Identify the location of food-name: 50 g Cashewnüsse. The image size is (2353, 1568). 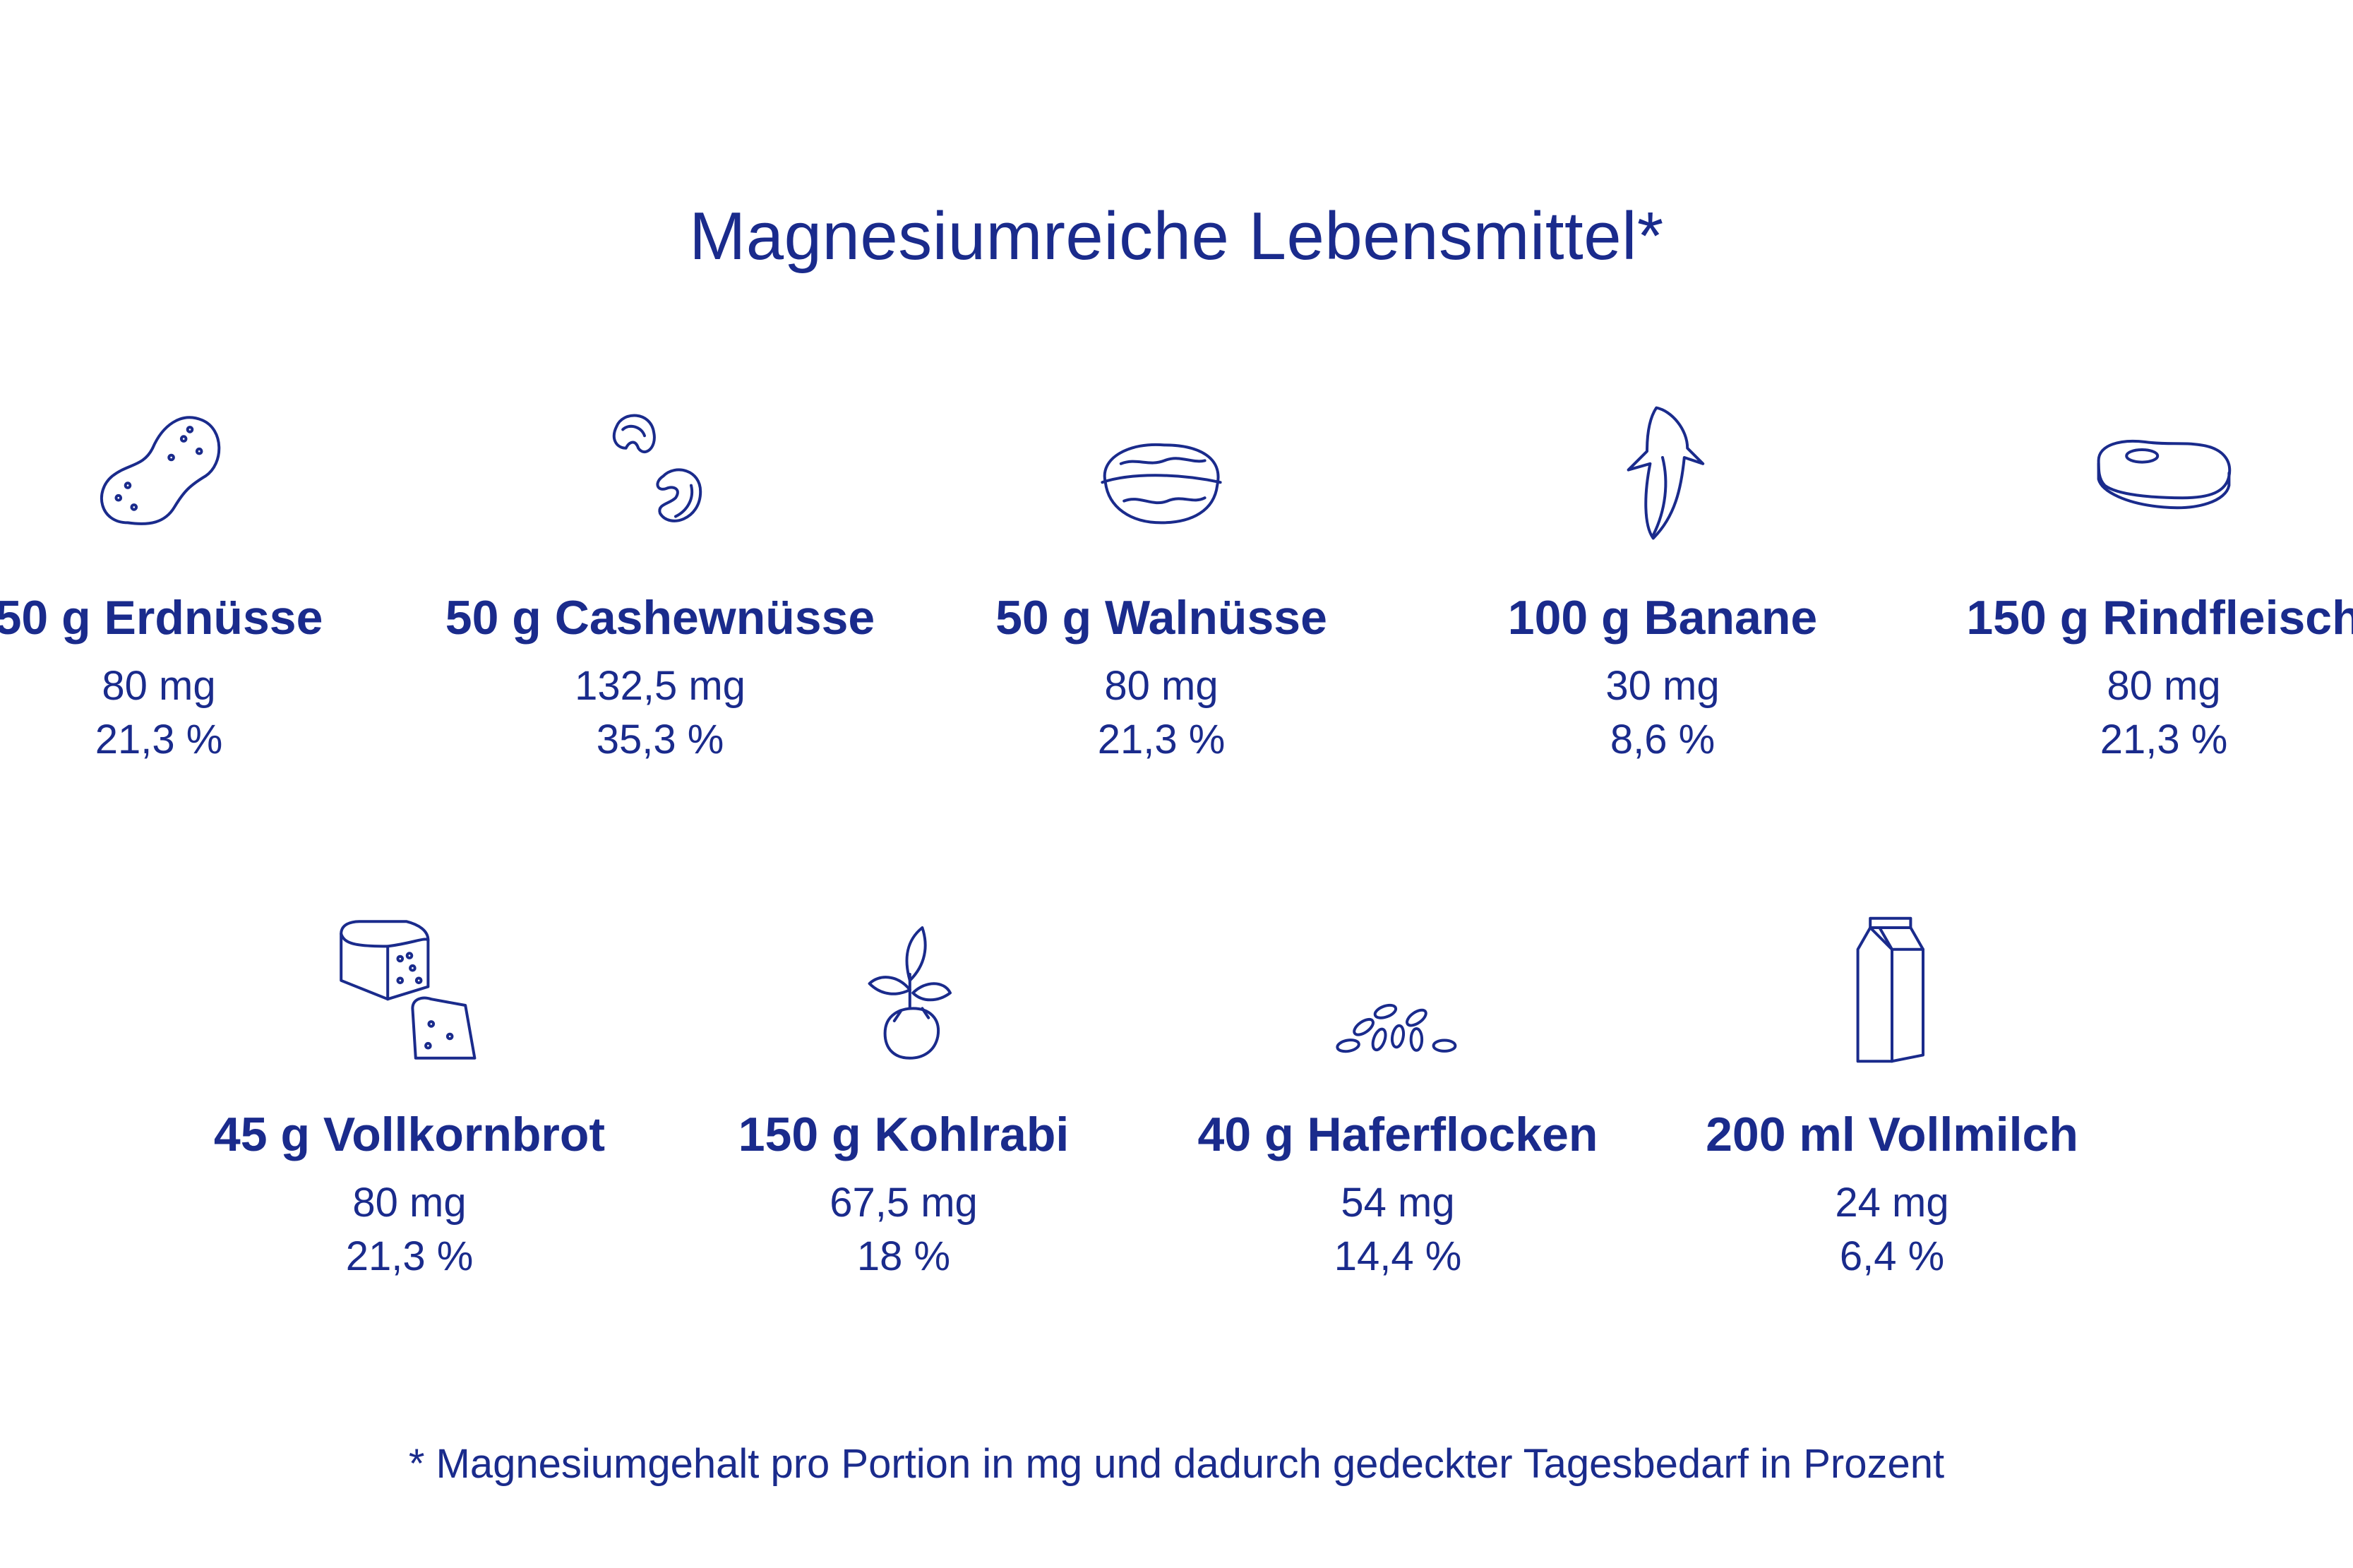
(660, 618).